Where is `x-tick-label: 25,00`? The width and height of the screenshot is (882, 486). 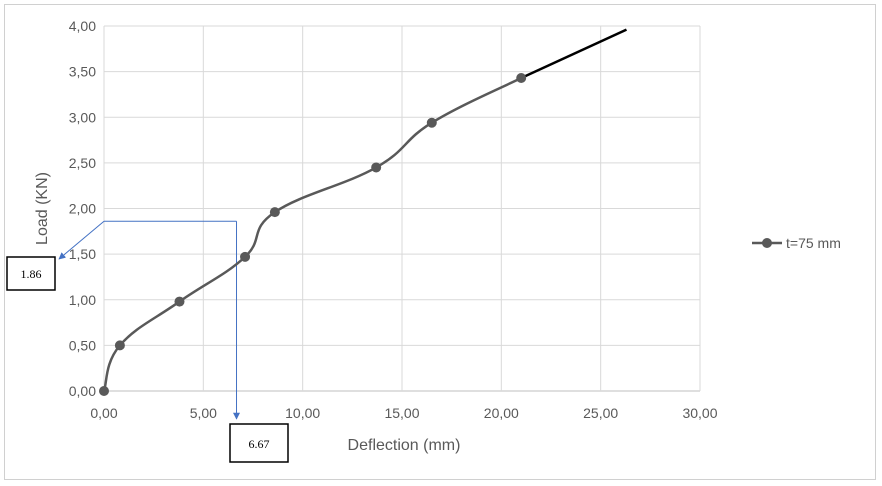
x-tick-label: 25,00 is located at coordinates (600, 413).